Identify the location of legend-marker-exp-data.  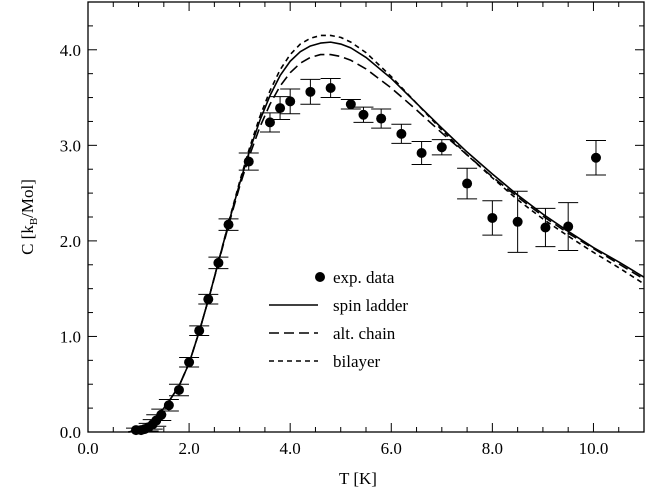
(320, 277).